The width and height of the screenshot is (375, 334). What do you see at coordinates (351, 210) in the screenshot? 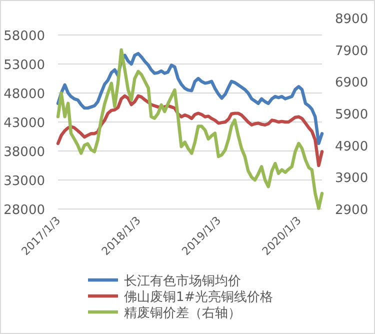
I see `y2-tick-label: 2900` at bounding box center [351, 210].